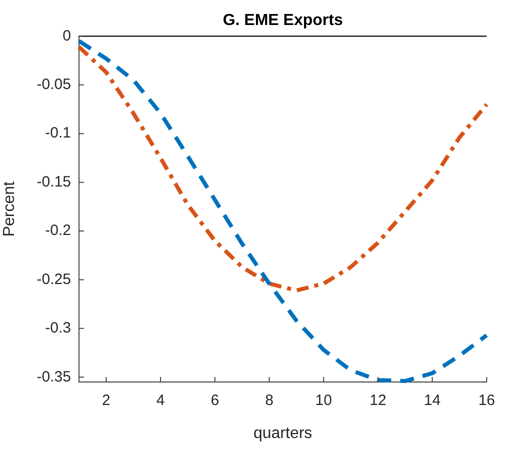 The height and width of the screenshot is (449, 505). Describe the element at coordinates (215, 401) in the screenshot. I see `x-tick-label: 6` at that location.